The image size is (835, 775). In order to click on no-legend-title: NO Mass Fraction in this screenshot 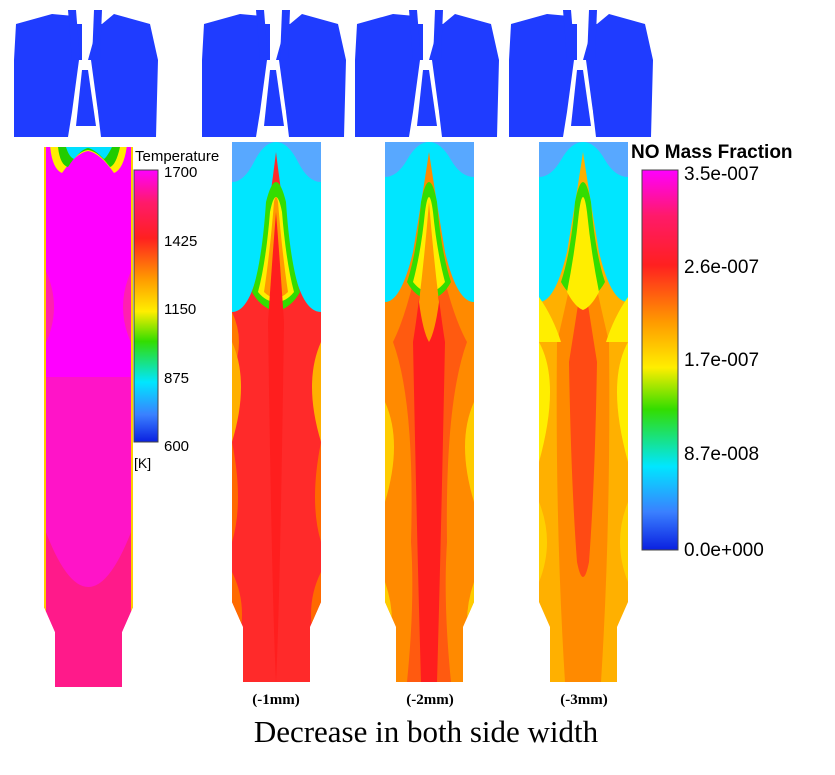, I will do `click(712, 152)`.